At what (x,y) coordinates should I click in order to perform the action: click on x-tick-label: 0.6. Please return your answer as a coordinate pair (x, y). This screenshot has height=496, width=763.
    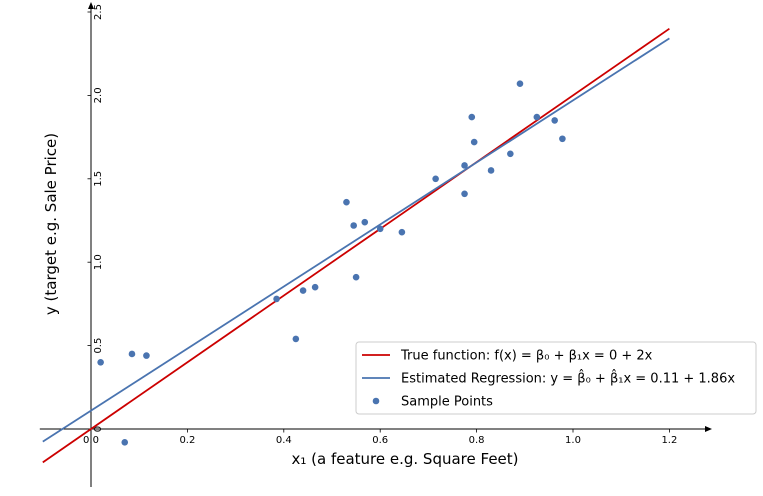
    Looking at the image, I should click on (380, 440).